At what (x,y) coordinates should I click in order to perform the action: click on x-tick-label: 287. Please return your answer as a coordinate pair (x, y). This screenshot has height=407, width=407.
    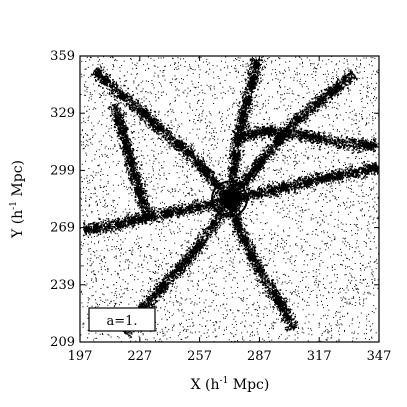
    Looking at the image, I should click on (259, 356).